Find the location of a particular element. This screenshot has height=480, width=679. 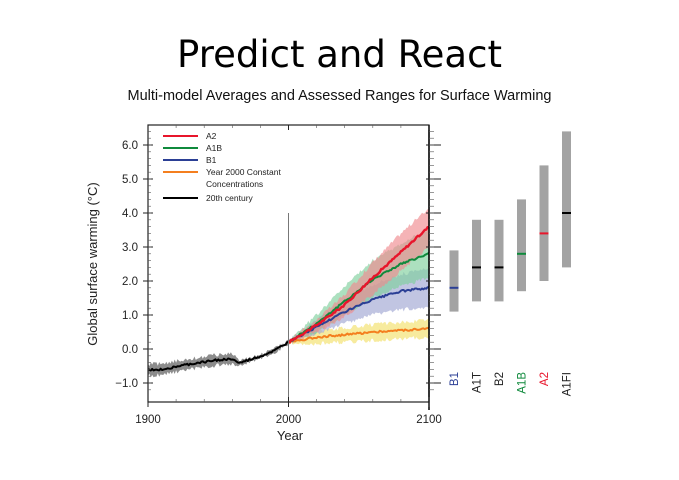

line-b1 is located at coordinates (358, 315).